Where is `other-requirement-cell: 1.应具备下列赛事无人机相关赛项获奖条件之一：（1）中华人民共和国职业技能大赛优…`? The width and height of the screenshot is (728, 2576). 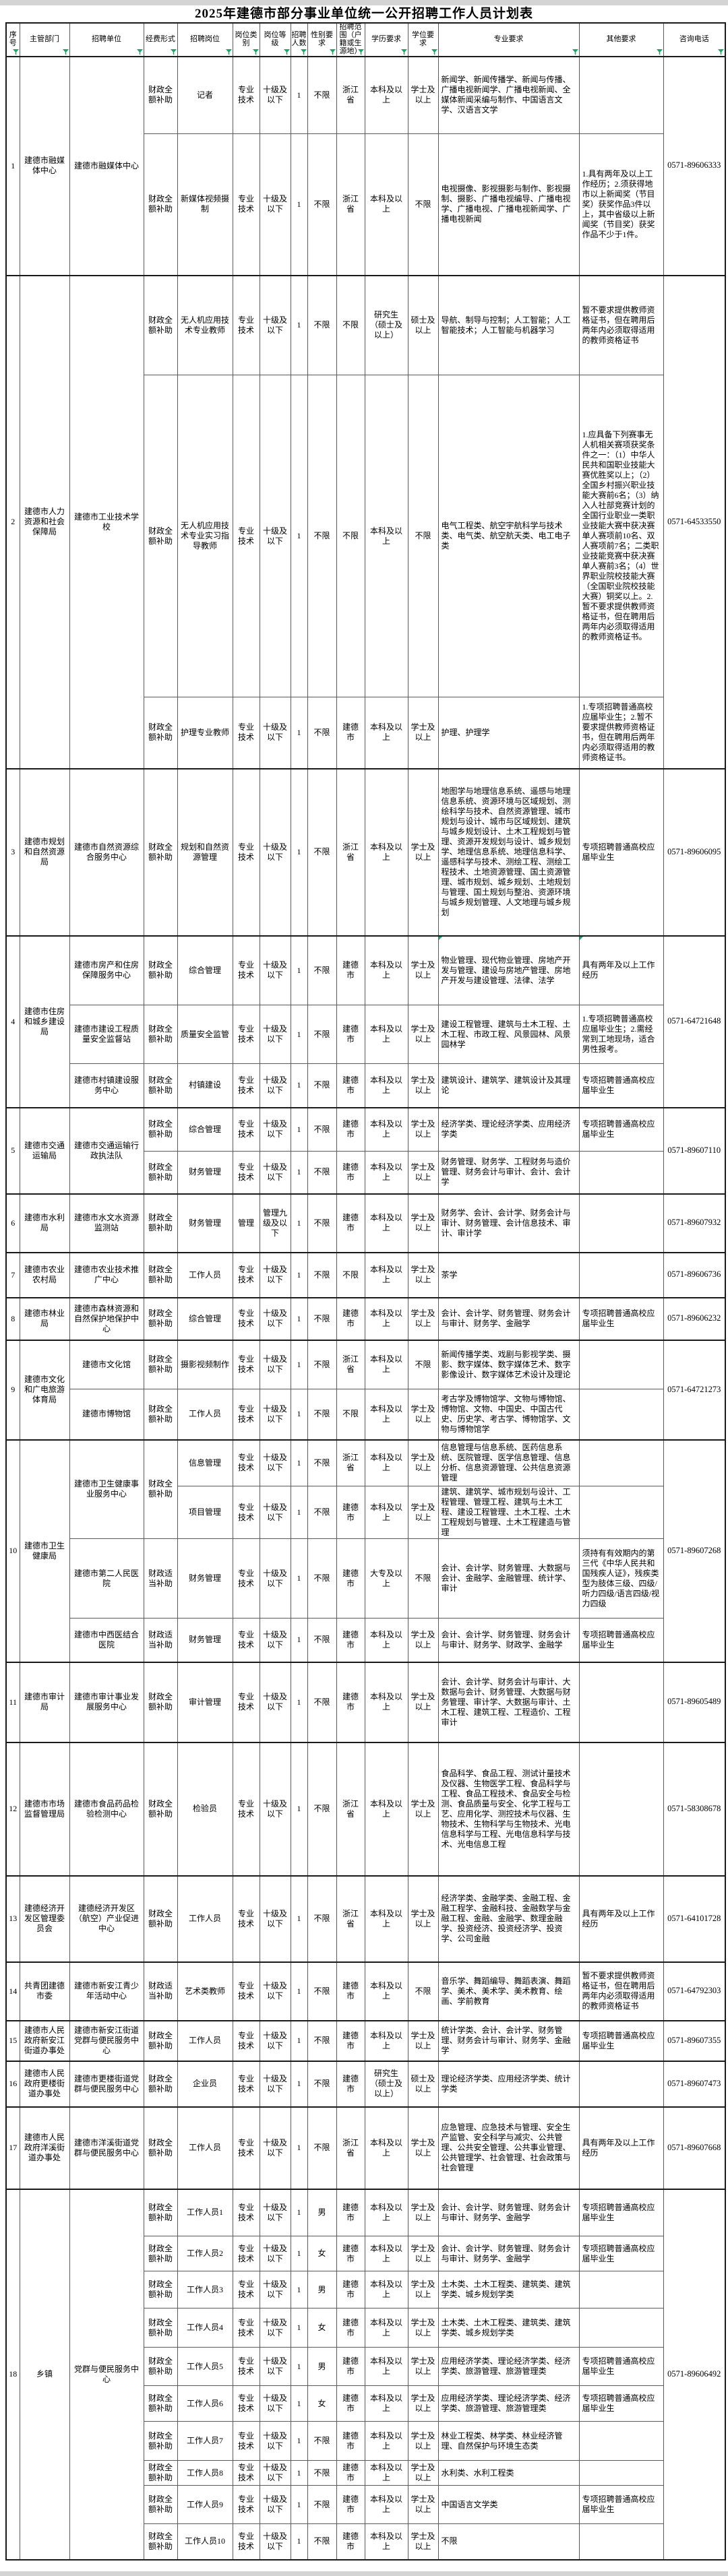
other-requirement-cell: 1.应具备下列赛事无人机相关赛项获奖条件之一：（1）中华人民共和国职业技能大赛优… is located at coordinates (621, 536).